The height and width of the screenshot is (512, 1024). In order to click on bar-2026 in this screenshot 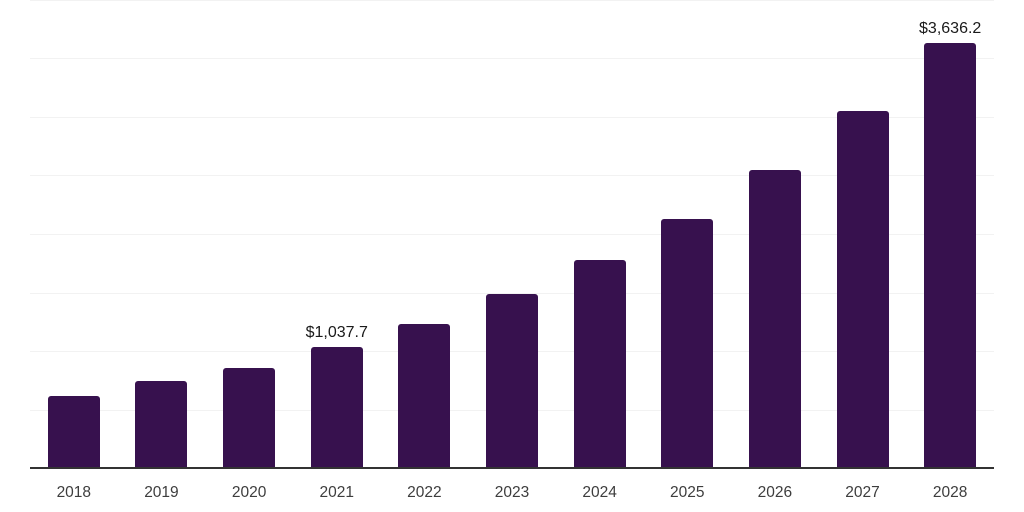, I will do `click(774, 319)`.